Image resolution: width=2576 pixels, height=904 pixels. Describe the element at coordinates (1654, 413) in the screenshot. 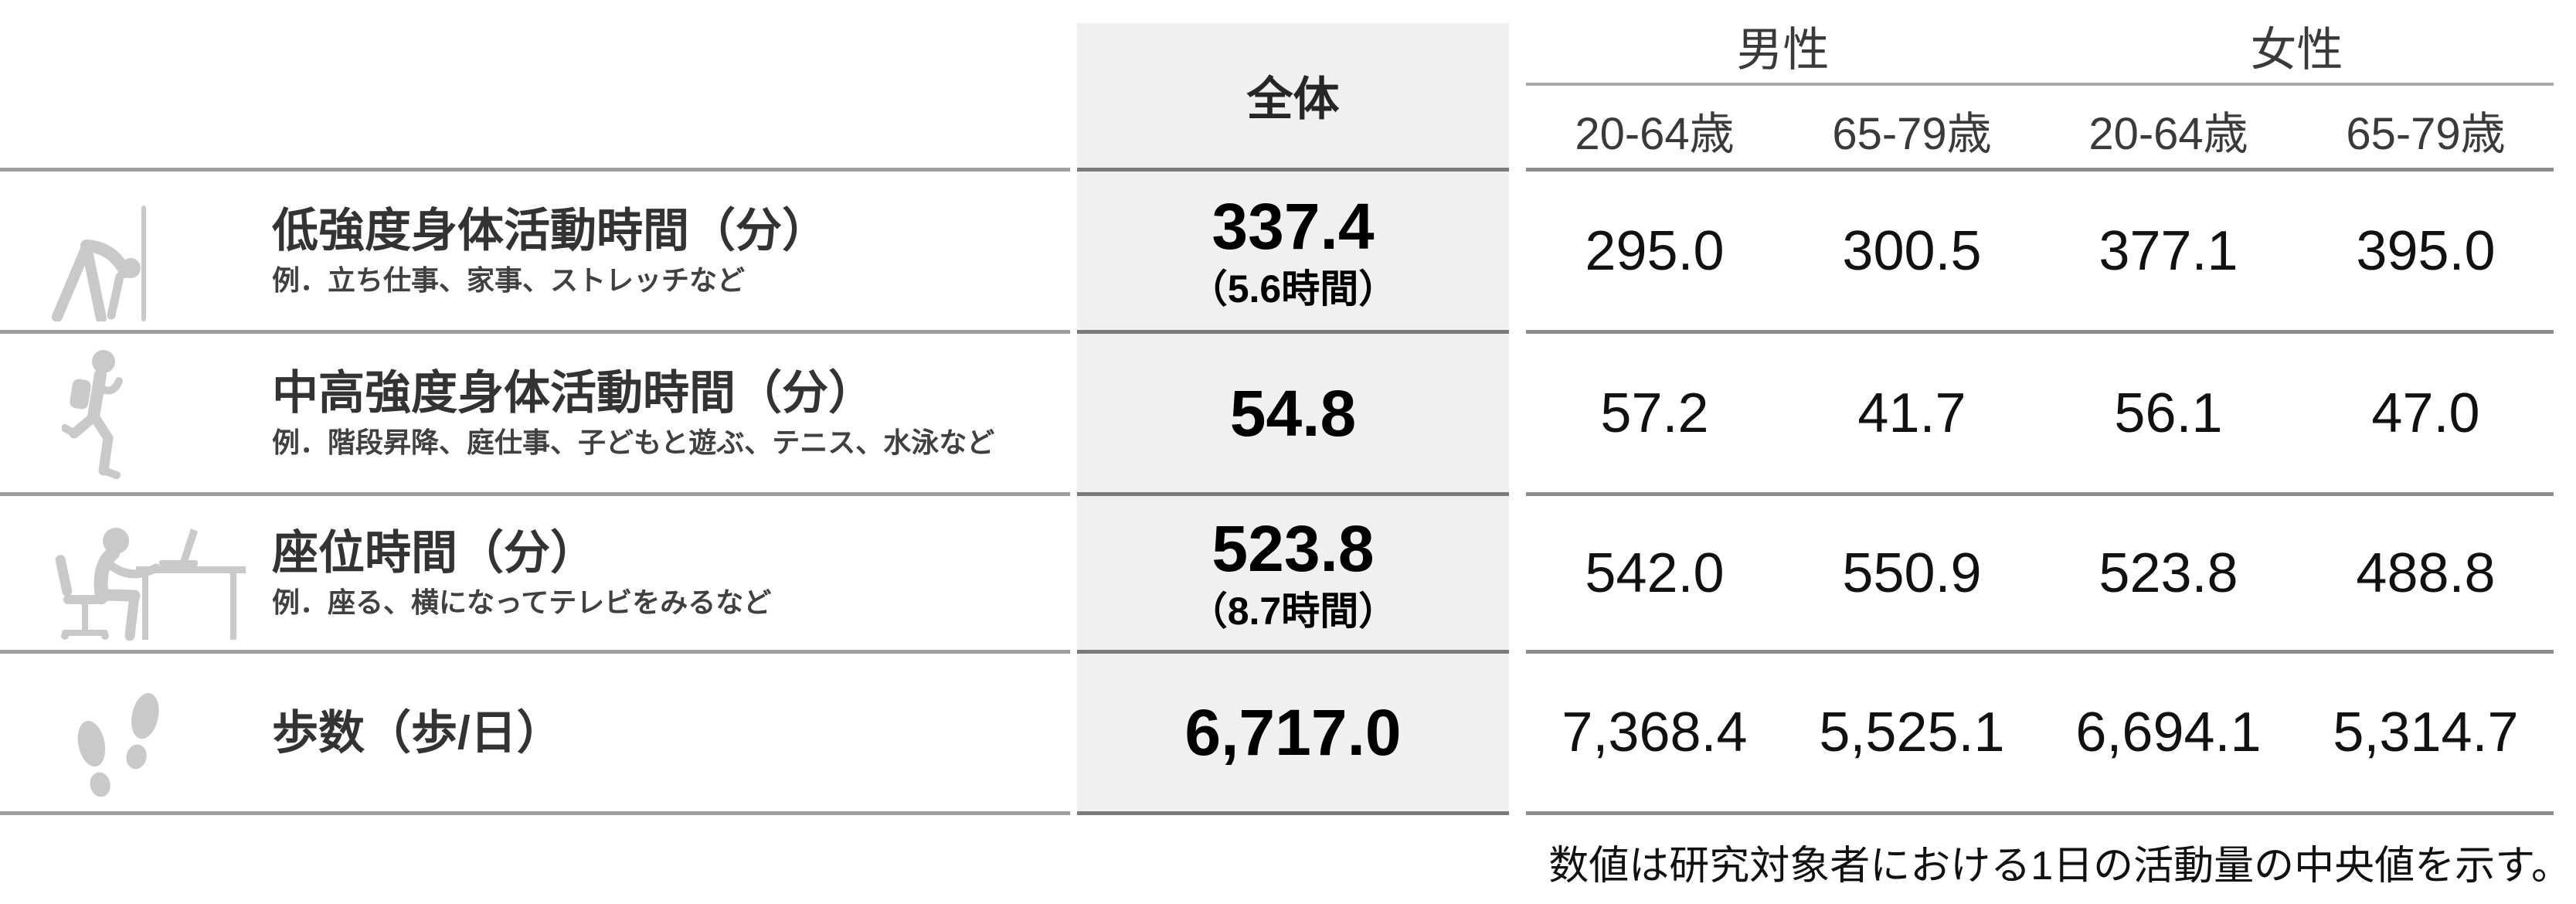

I see `value-cell-male-20-64: 57.2` at that location.